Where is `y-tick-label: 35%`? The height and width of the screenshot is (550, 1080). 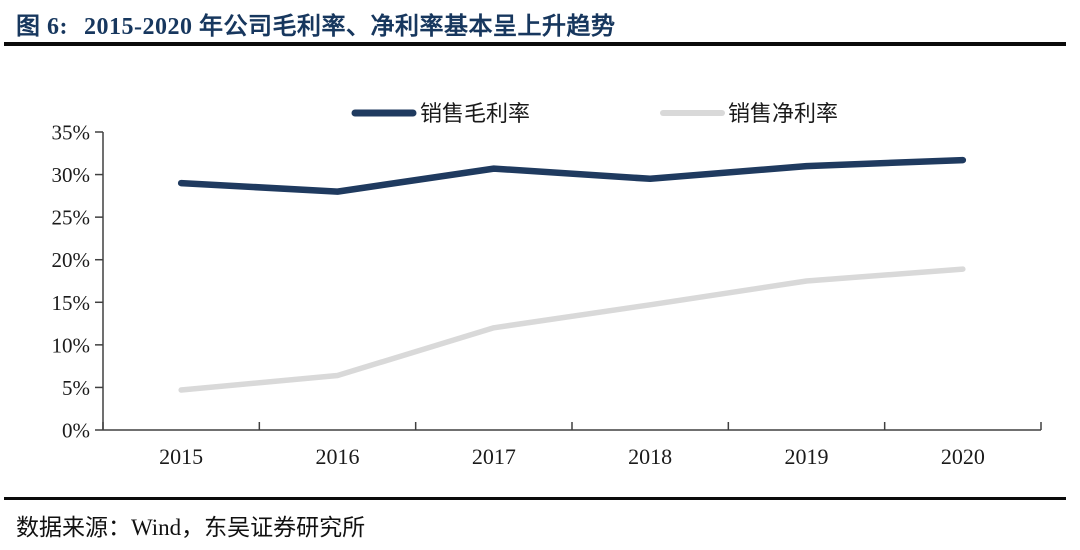
y-tick-label: 35% is located at coordinates (71, 133).